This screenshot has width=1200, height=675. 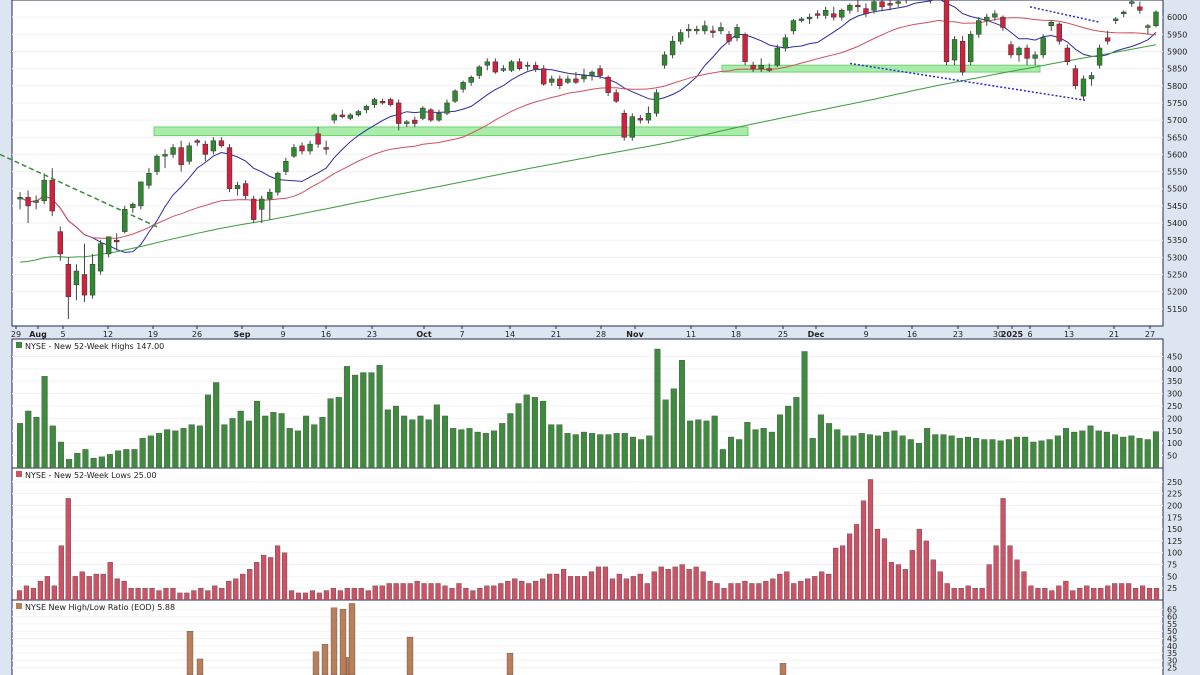 What do you see at coordinates (1174, 369) in the screenshot?
I see `bar-tick-label: 400` at bounding box center [1174, 369].